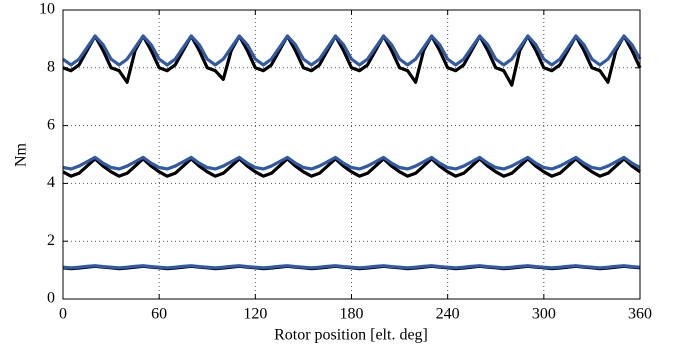 This screenshot has width=678, height=350. What do you see at coordinates (640, 314) in the screenshot?
I see `x-tick-label: 360` at bounding box center [640, 314].